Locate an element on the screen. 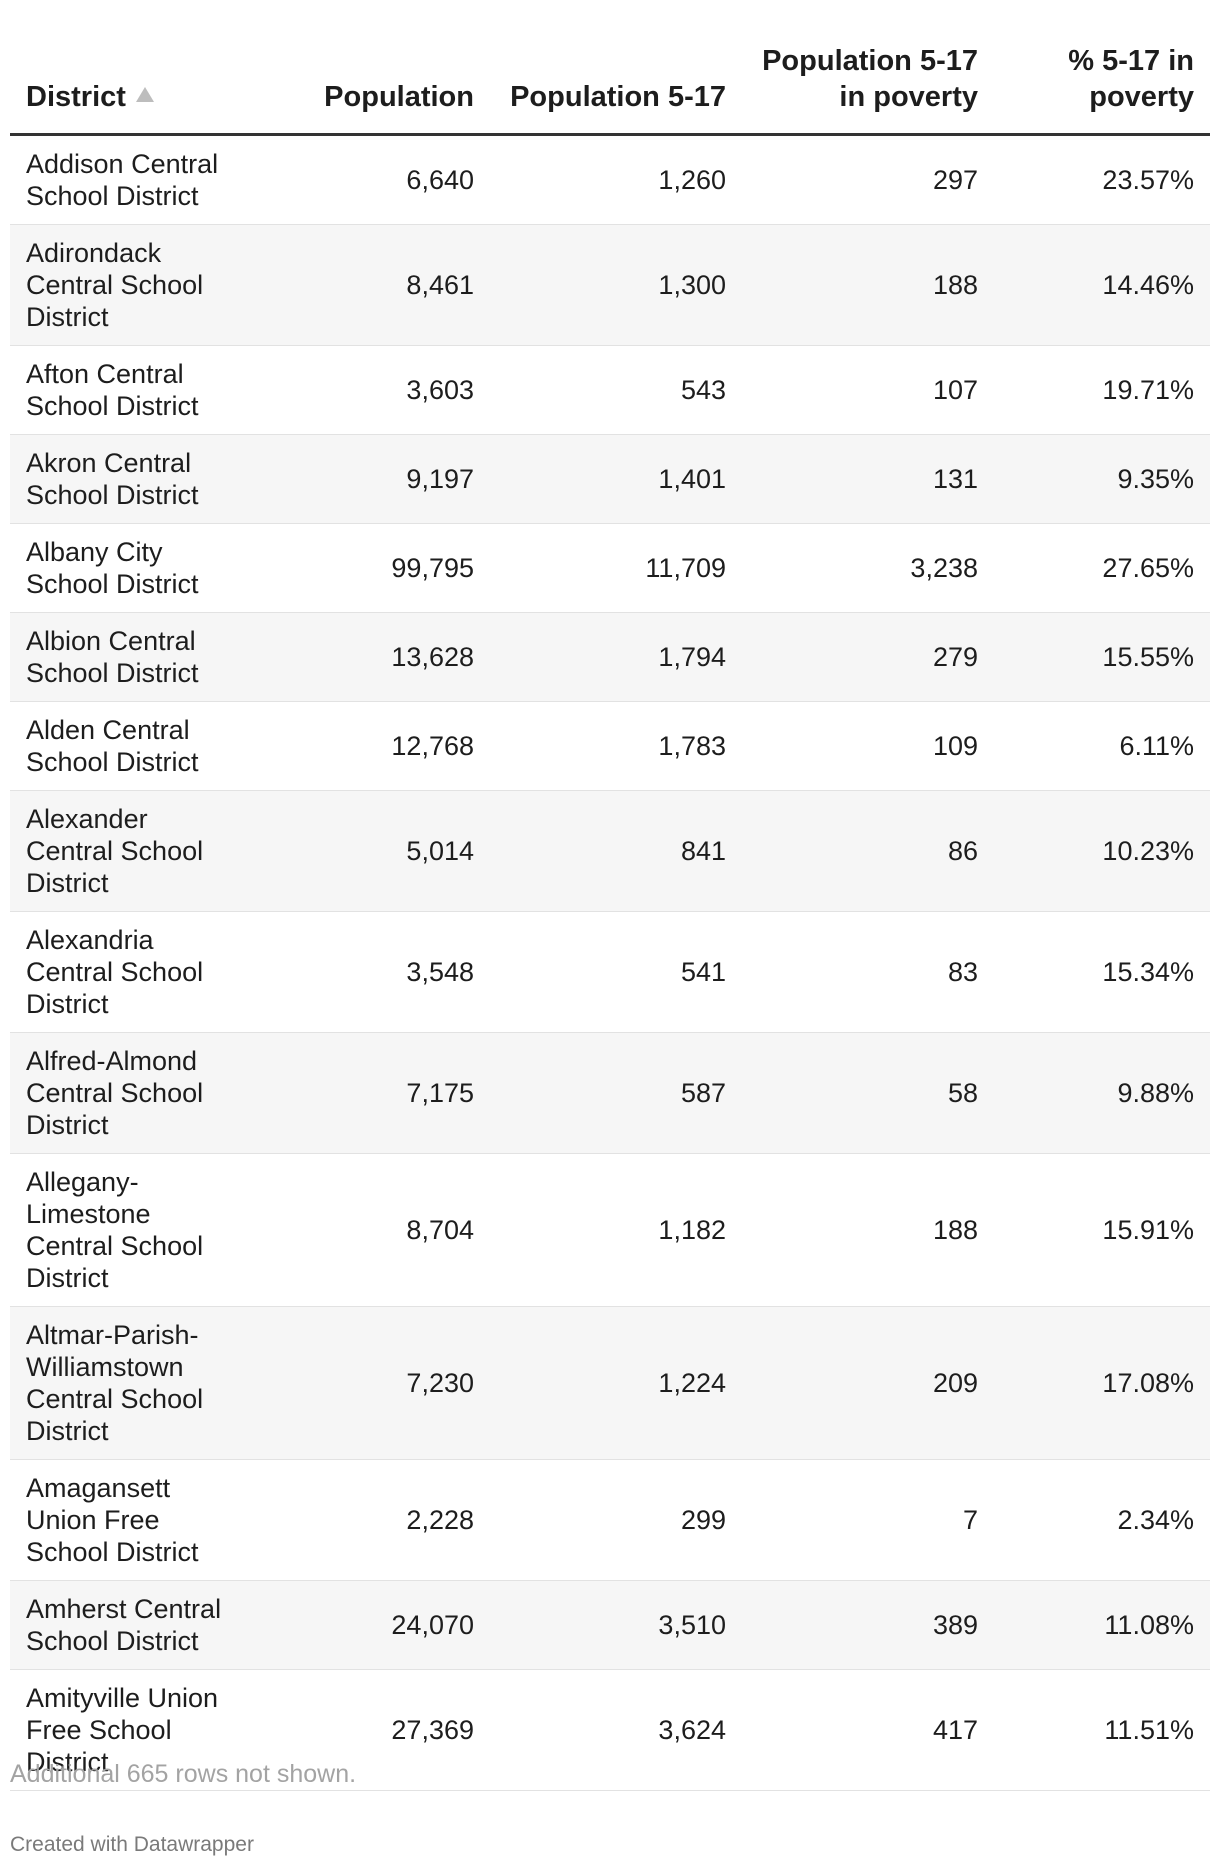  poverty-count-cell: 209 is located at coordinates (868, 1383).